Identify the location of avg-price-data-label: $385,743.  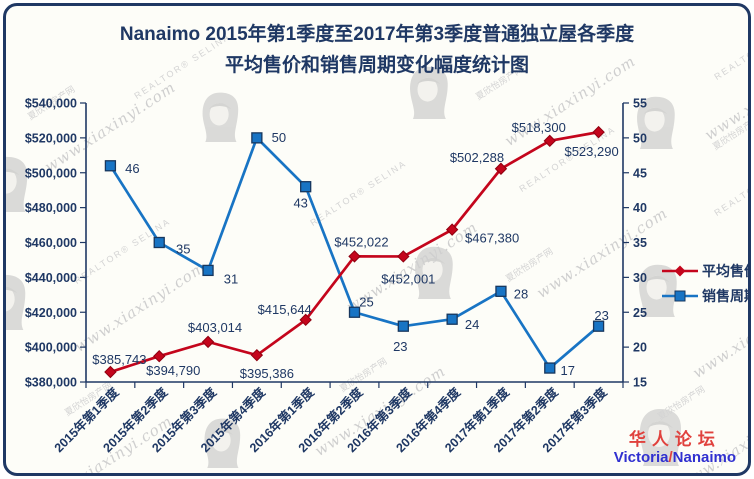
(119, 359).